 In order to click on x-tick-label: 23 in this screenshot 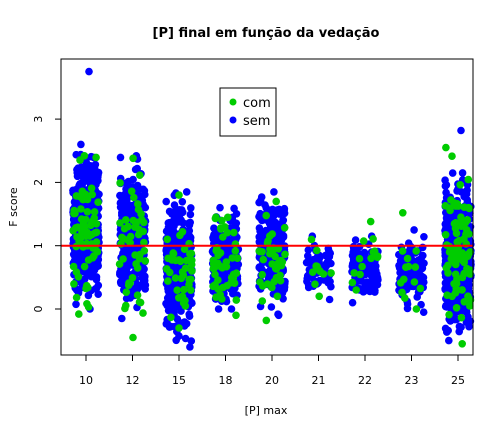, I will do `click(412, 380)`.